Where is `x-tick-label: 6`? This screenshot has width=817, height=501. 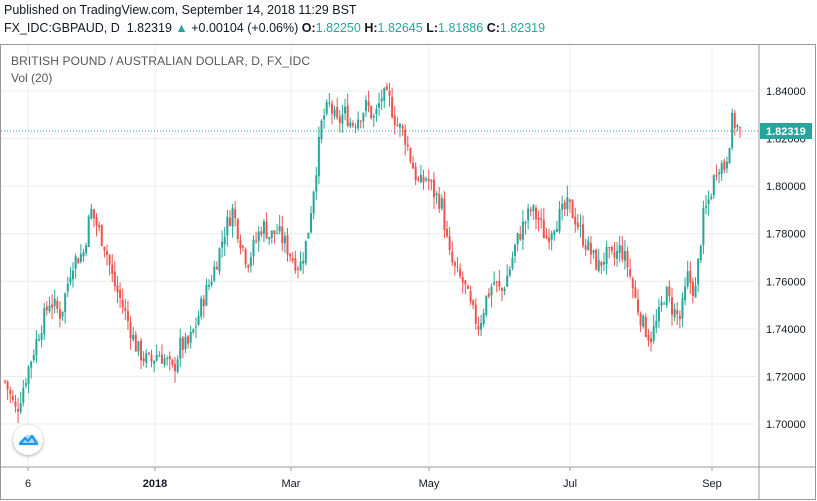
x-tick-label: 6 is located at coordinates (28, 484).